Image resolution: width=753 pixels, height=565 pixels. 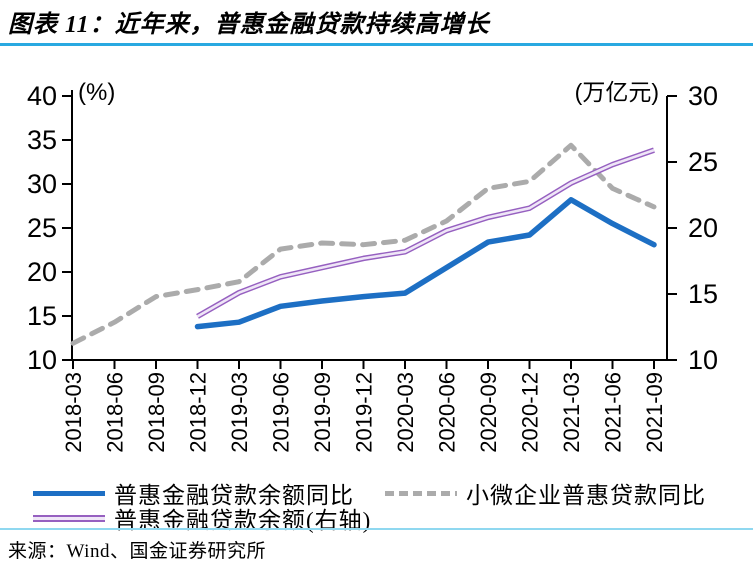 I want to click on right-axis-tick-label: 10, so click(x=703, y=360).